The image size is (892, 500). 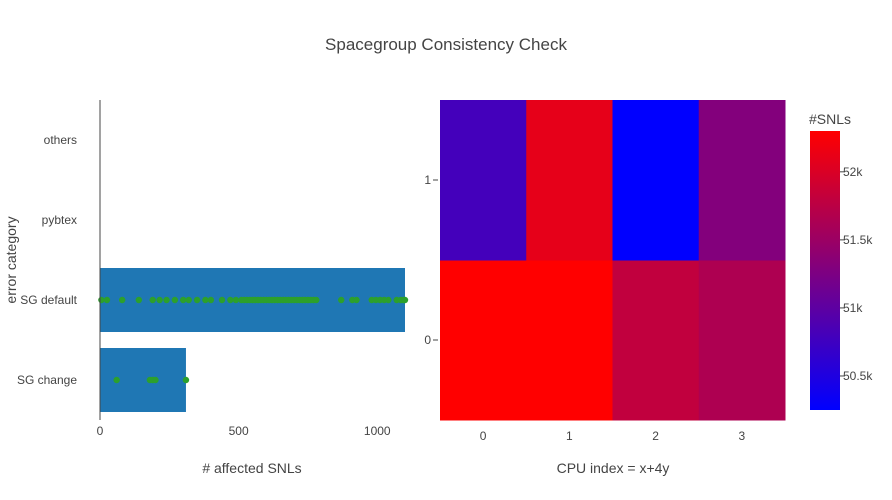 I want to click on bar-x-tick-labels: 0 500 1000, so click(x=244, y=431).